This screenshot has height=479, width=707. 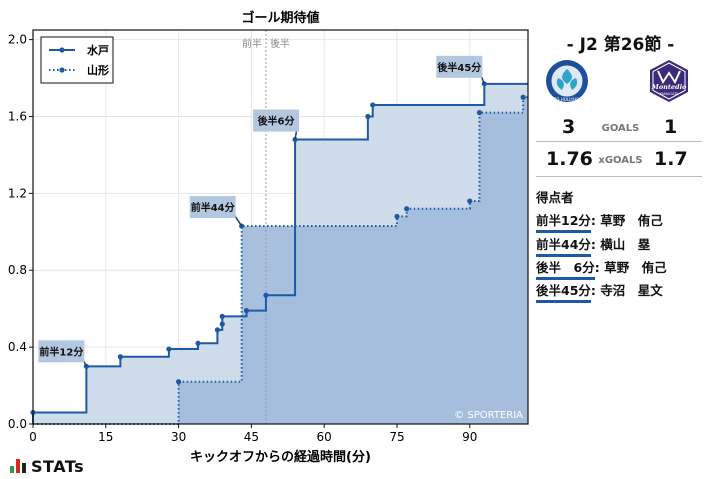 I want to click on first-half-label: 前半, so click(x=252, y=43).